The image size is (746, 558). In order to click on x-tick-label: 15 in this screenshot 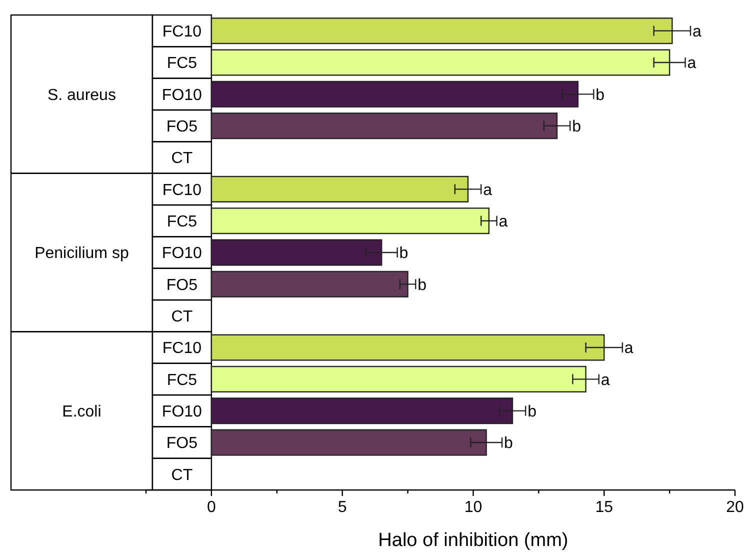, I will do `click(604, 507)`.